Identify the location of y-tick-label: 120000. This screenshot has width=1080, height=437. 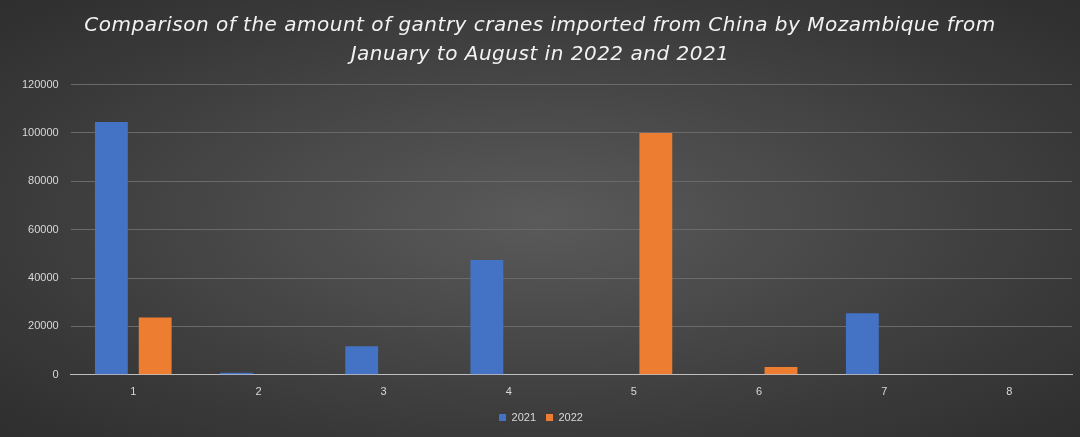
(40, 83).